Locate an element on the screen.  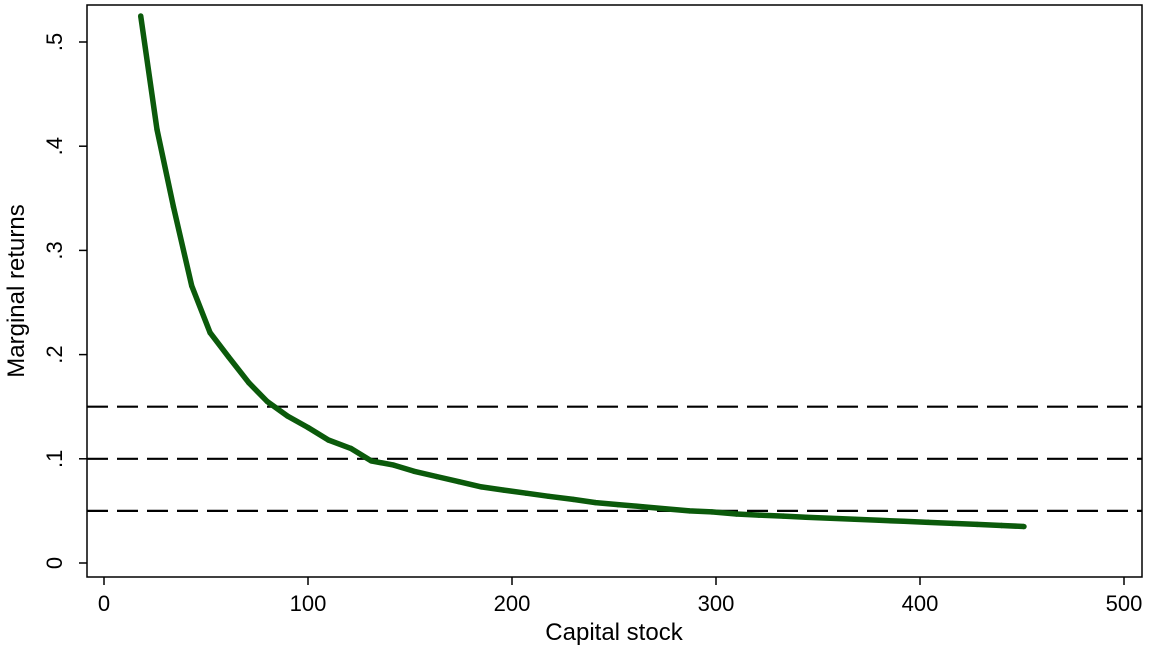
x-tick-label-0: 0 is located at coordinates (104, 603).